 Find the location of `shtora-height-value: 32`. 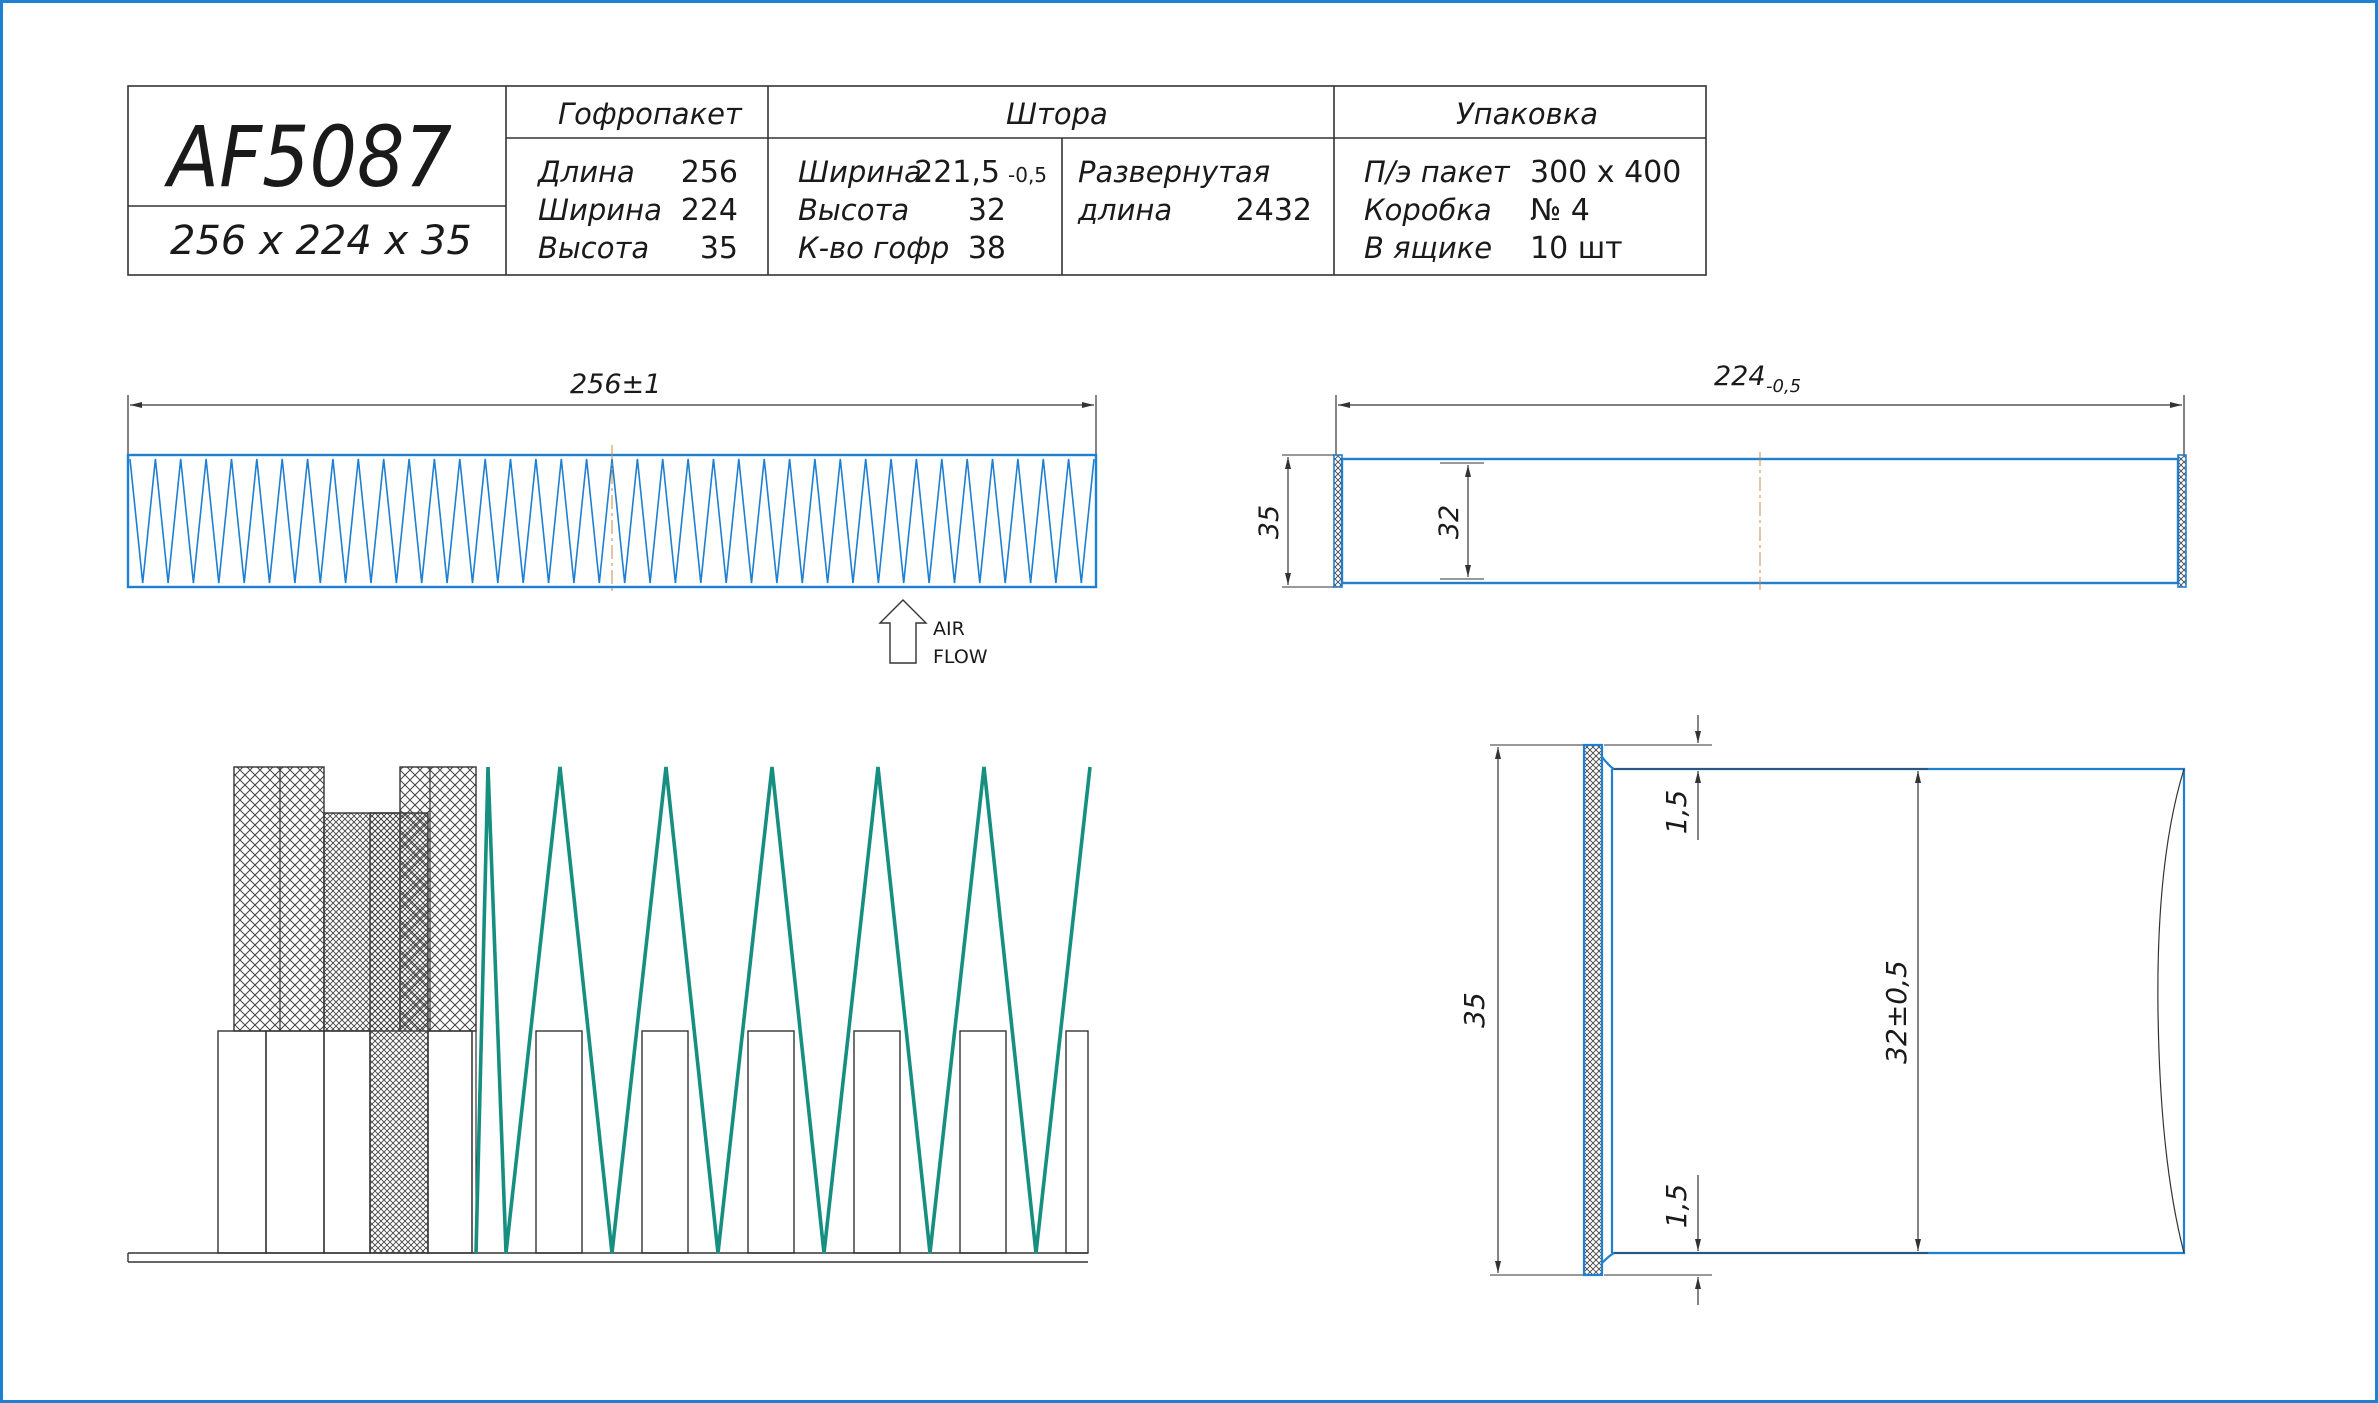

shtora-height-value: 32 is located at coordinates (987, 210).